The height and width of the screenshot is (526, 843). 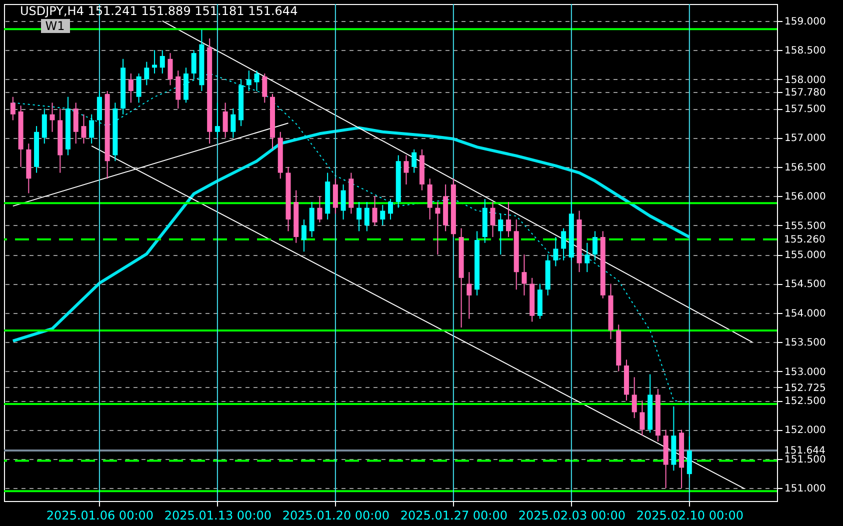 What do you see at coordinates (805, 256) in the screenshot?
I see `y-tick-label: 155.000` at bounding box center [805, 256].